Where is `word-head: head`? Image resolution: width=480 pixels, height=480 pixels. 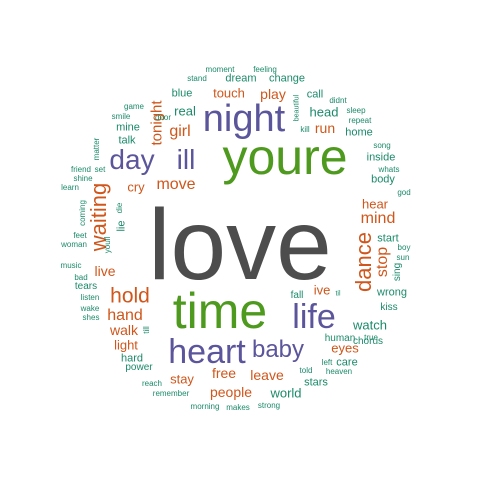 word-head: head is located at coordinates (324, 112).